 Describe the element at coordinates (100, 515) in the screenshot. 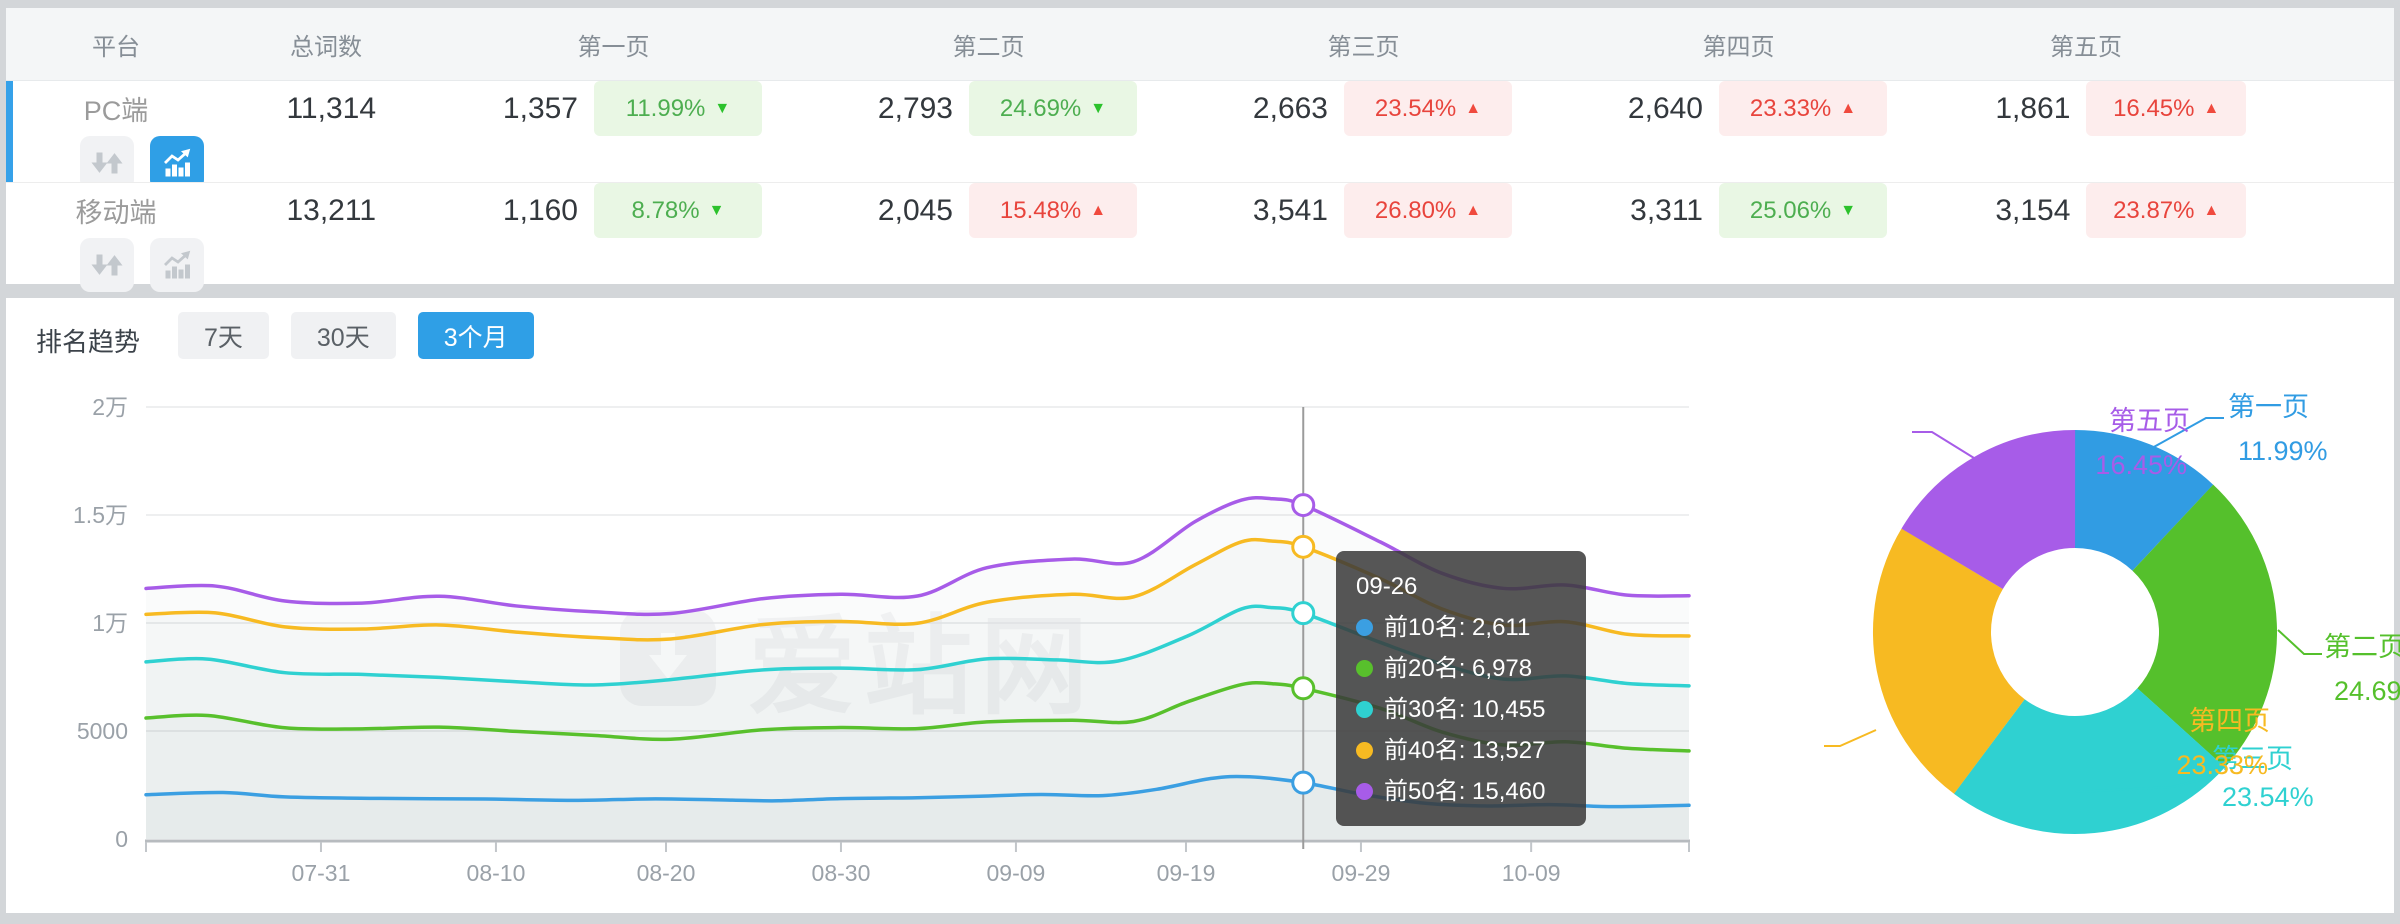

I see `y-axis-label: 1.5万` at that location.